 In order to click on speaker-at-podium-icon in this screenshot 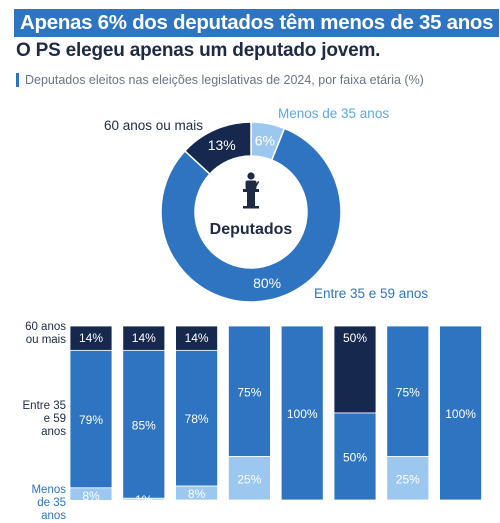, I will do `click(251, 190)`.